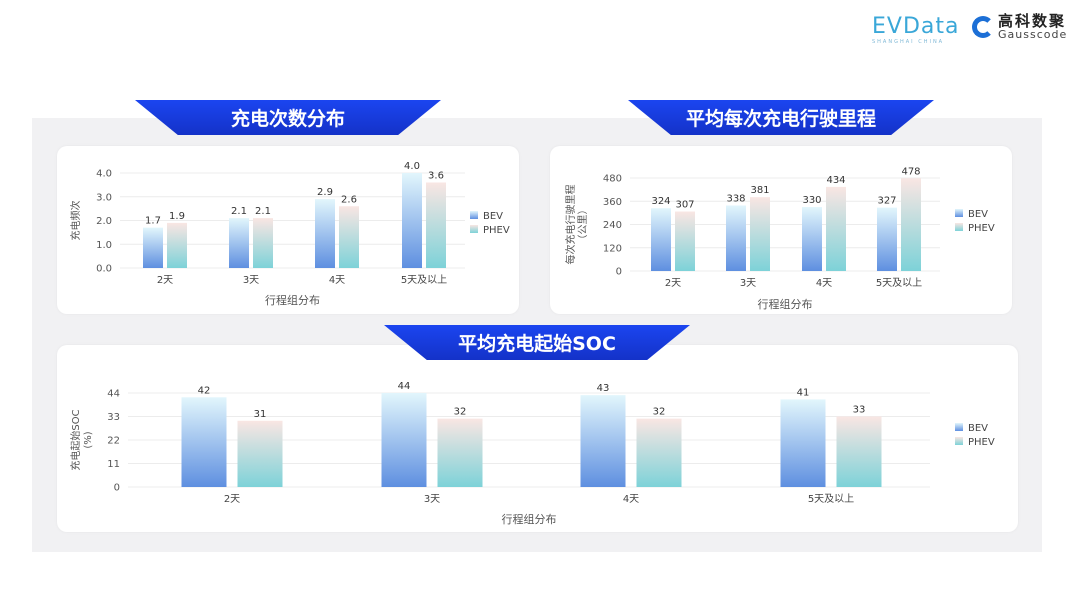 The height and width of the screenshot is (608, 1080). I want to click on data-label: 307, so click(684, 205).